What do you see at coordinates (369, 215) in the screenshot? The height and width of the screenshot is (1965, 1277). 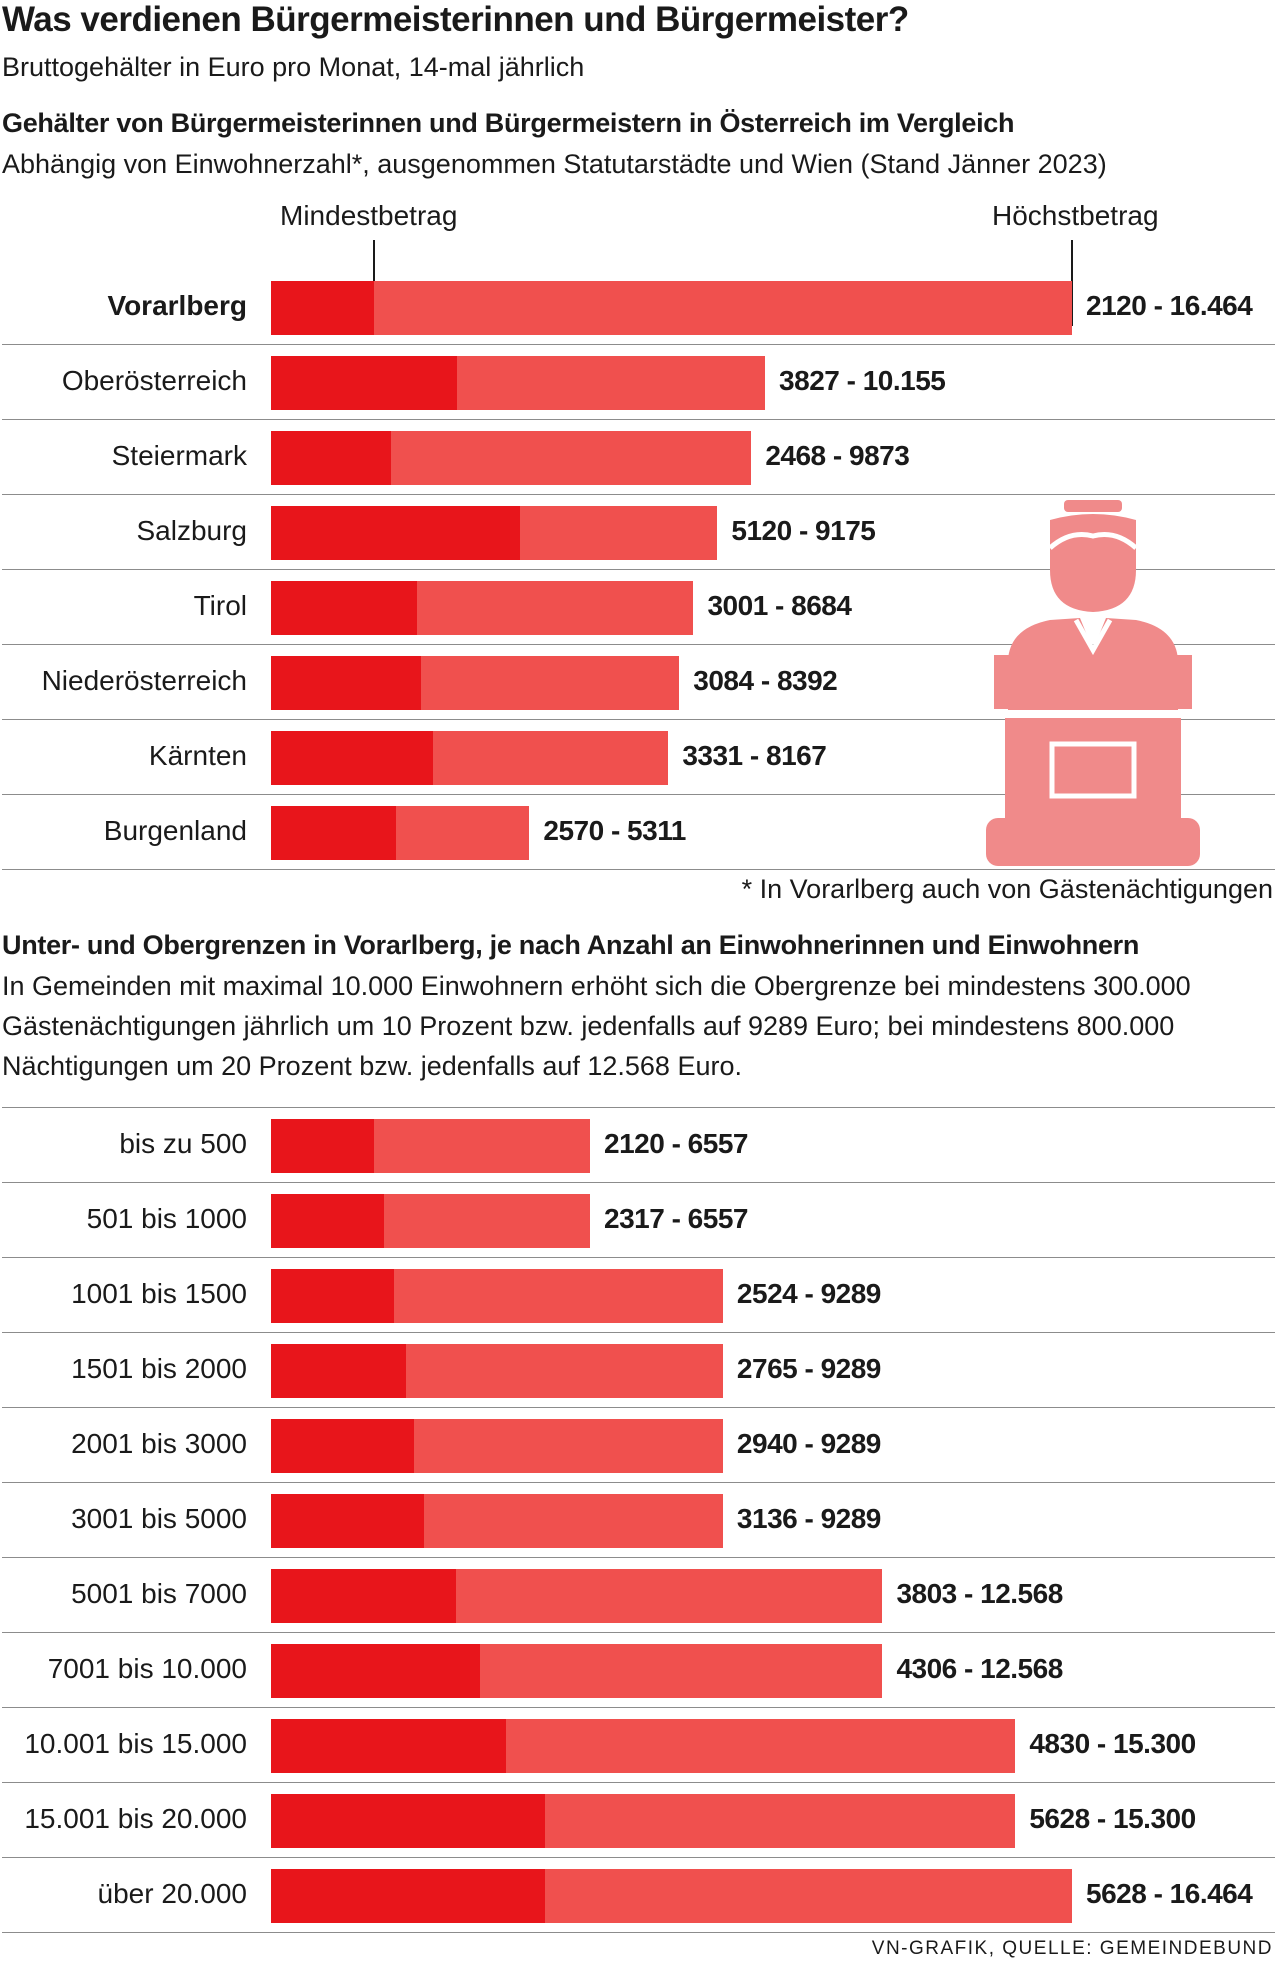 I see `legend-mindestbetrag: Mindestbetrag` at bounding box center [369, 215].